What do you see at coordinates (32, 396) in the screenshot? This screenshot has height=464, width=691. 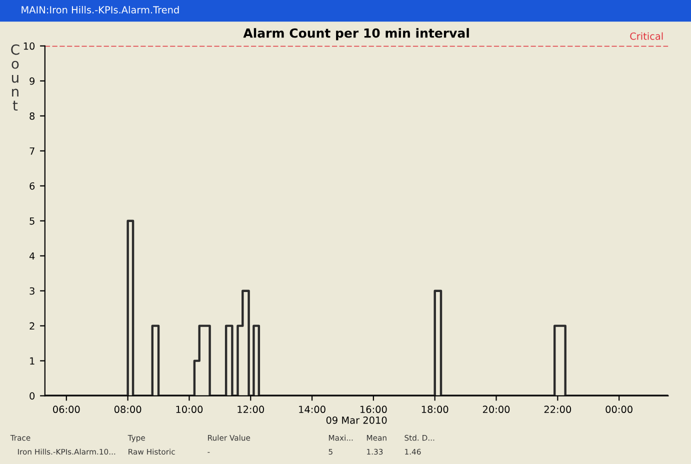 I see `y-tick-label: 0` at bounding box center [32, 396].